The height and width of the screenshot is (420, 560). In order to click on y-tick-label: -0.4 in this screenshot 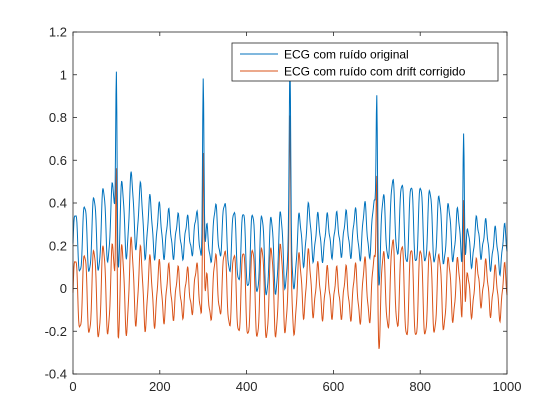, I will do `click(56, 374)`.